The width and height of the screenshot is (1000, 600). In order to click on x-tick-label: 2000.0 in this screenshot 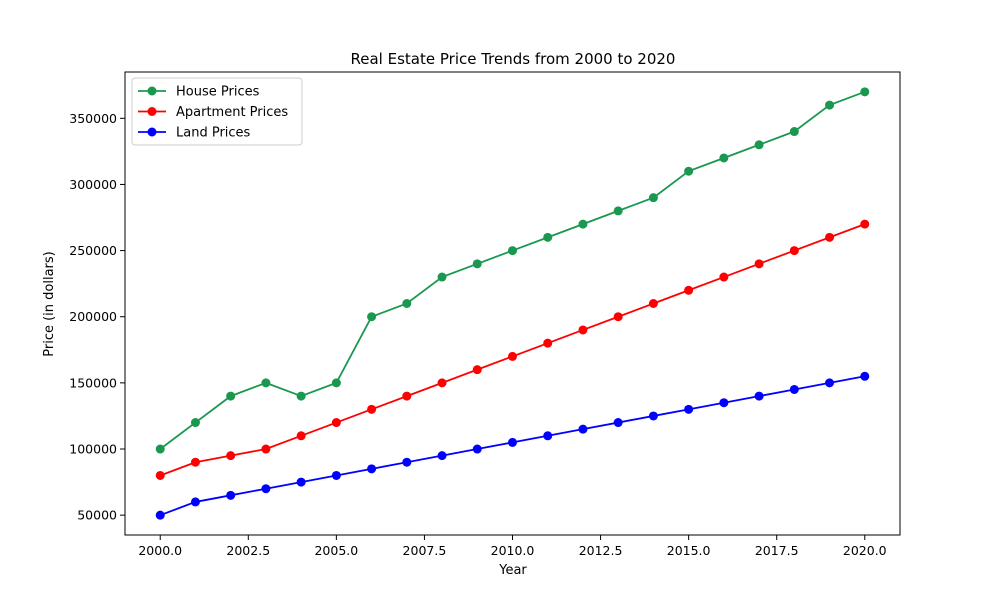, I will do `click(160, 550)`.